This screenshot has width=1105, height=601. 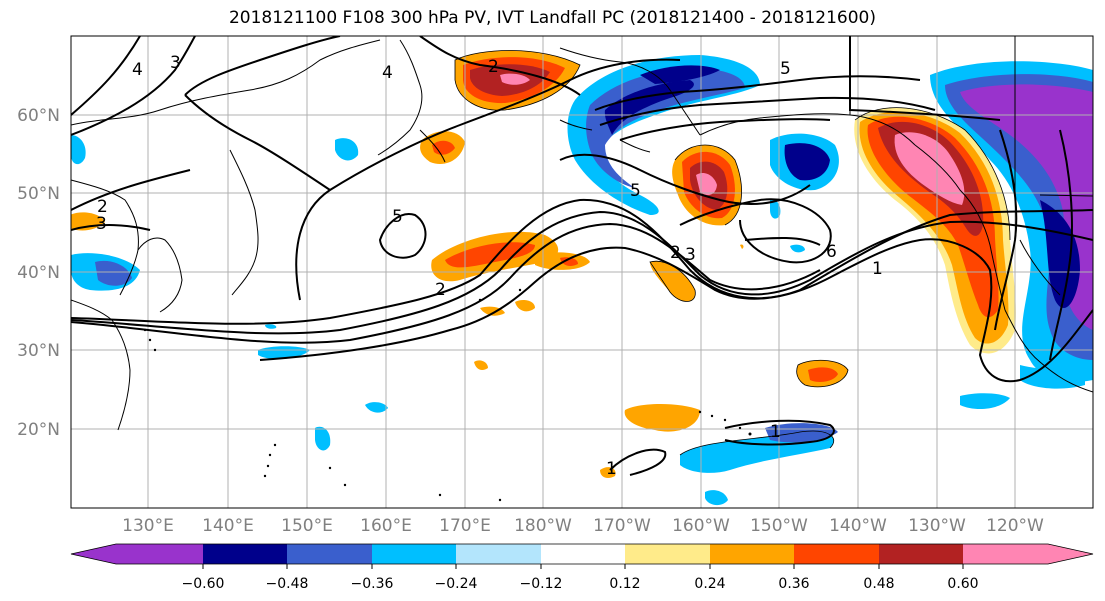 What do you see at coordinates (543, 526) in the screenshot?
I see `lon-label: 180°W` at bounding box center [543, 526].